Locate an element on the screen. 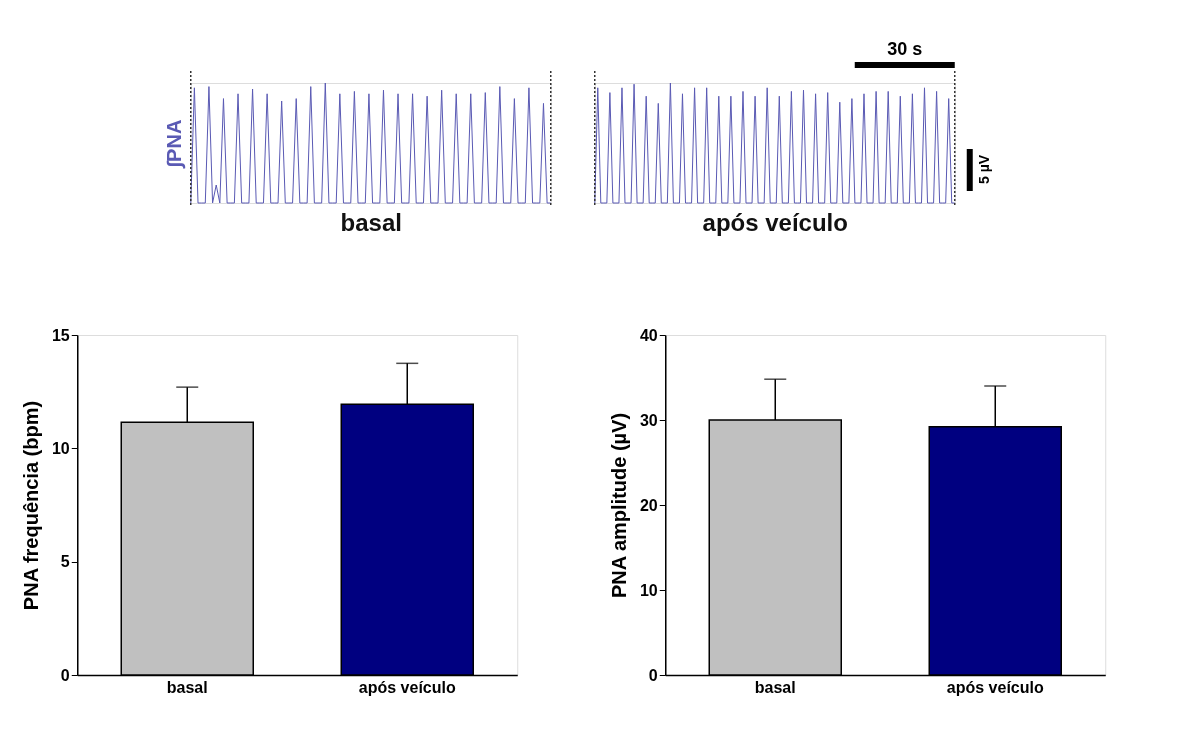 The width and height of the screenshot is (1180, 731). y-tick-label: 15 is located at coordinates (60, 335).